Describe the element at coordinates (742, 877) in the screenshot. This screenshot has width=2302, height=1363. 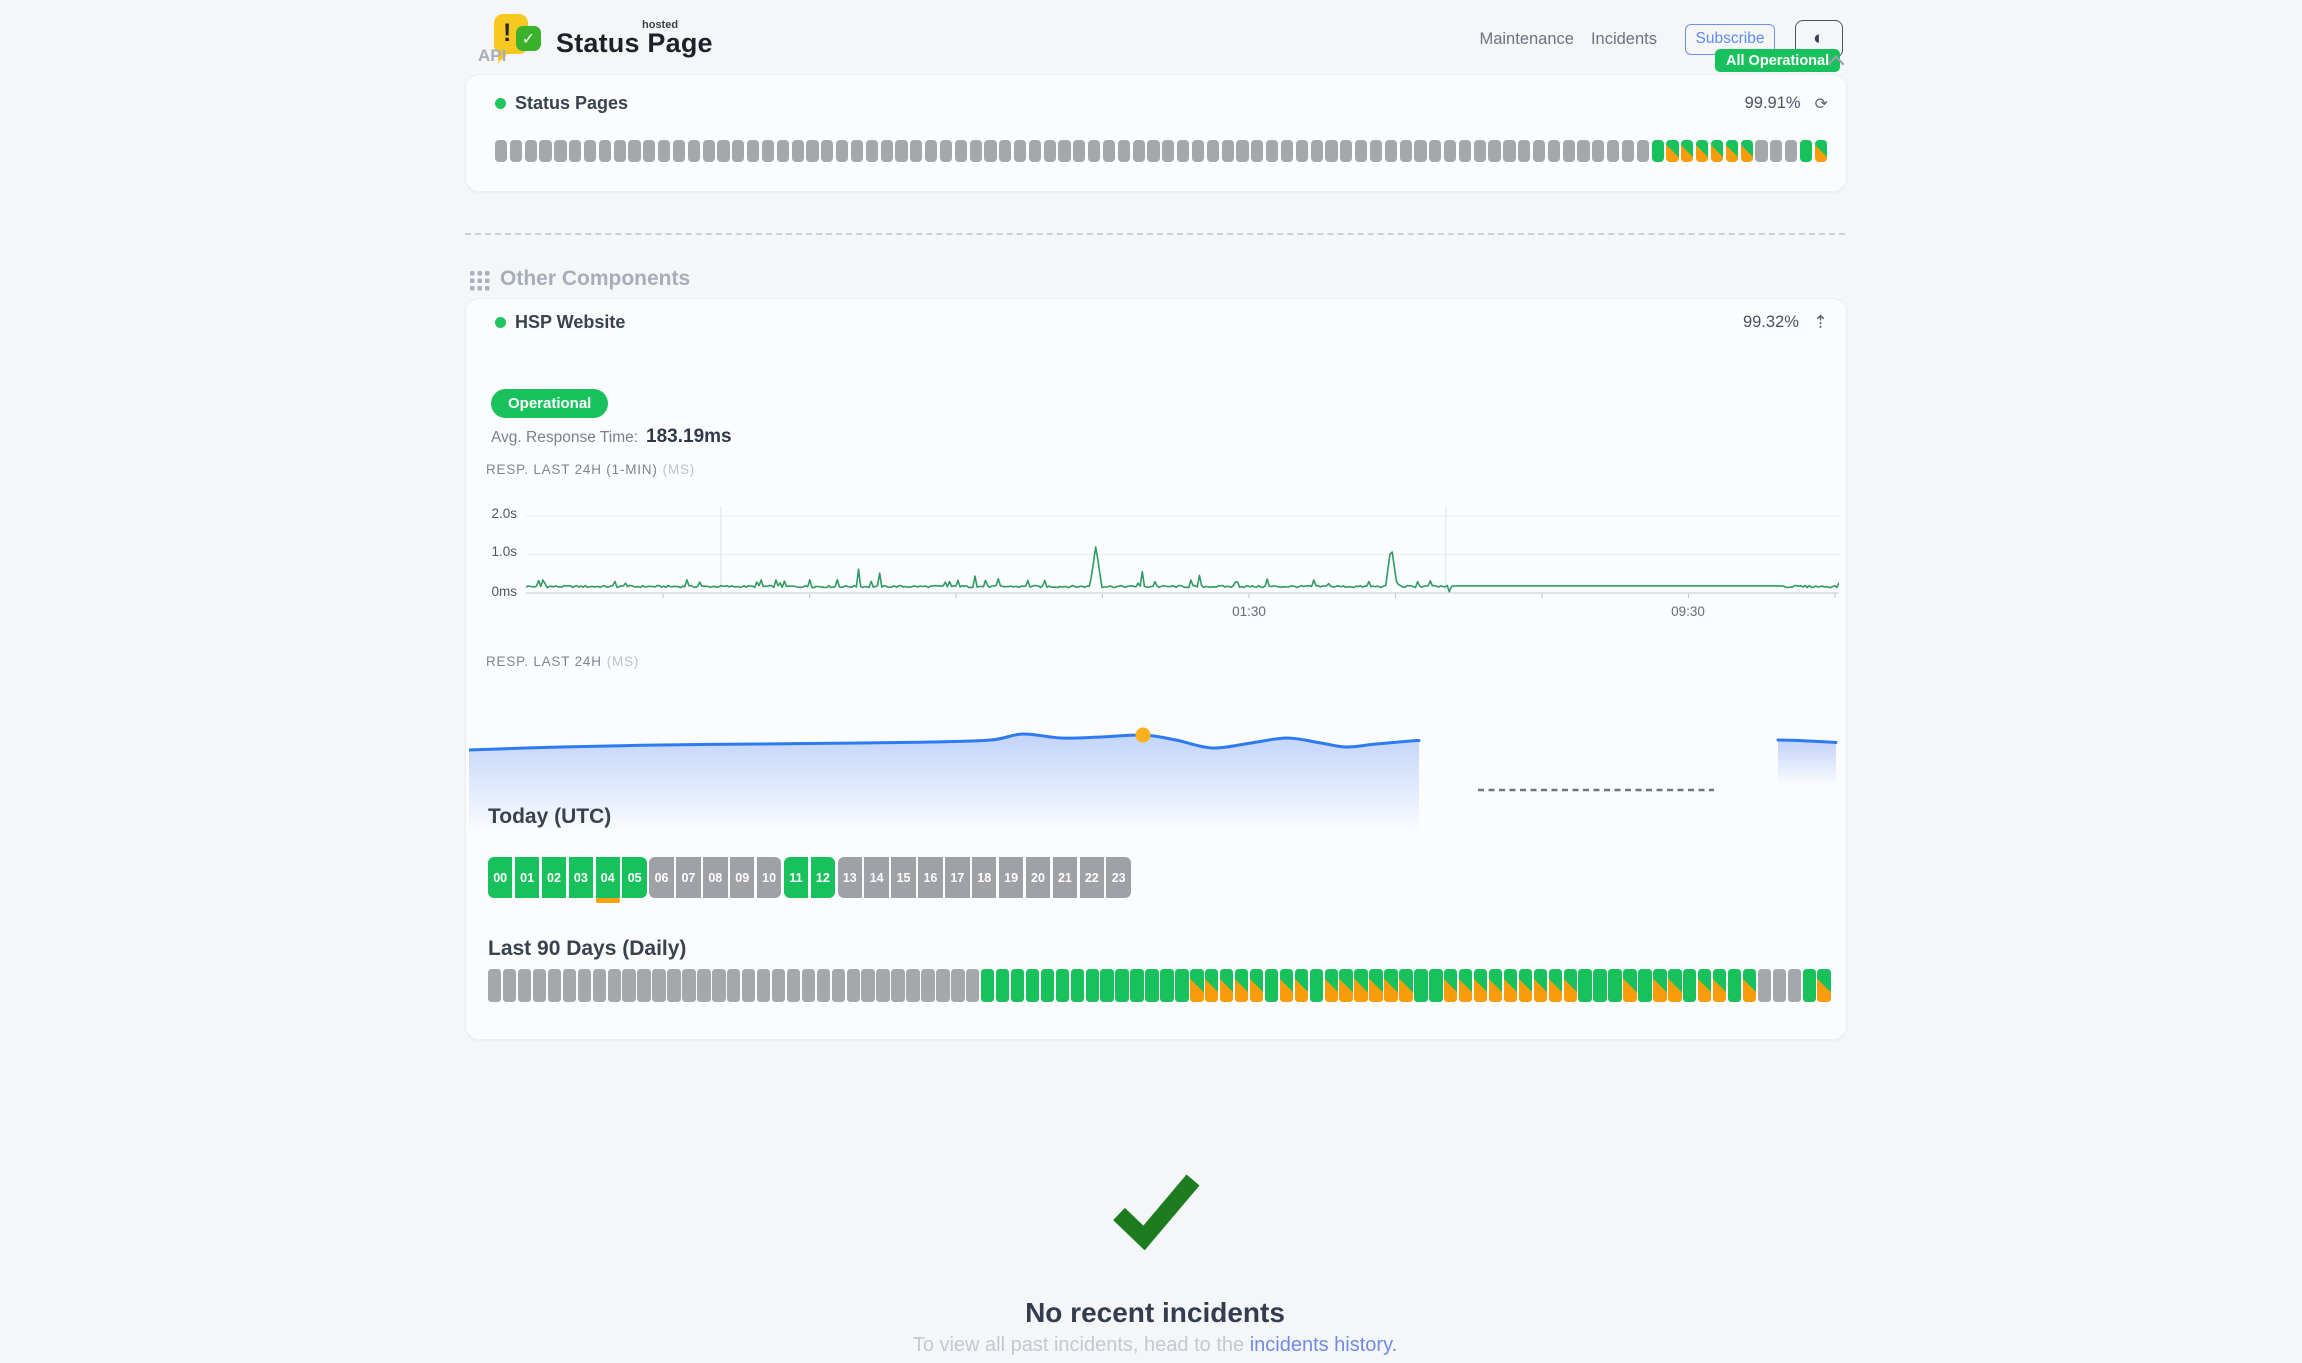
I see `hour-block-09: 09` at that location.